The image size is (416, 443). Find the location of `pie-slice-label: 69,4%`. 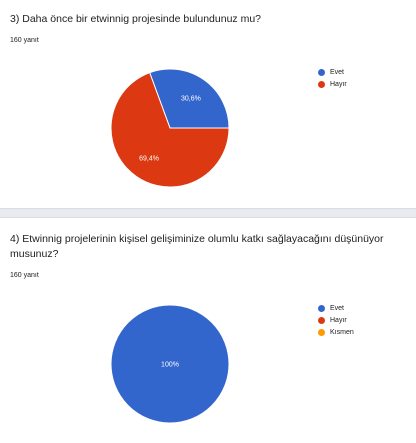

pie-slice-label: 69,4% is located at coordinates (149, 158).